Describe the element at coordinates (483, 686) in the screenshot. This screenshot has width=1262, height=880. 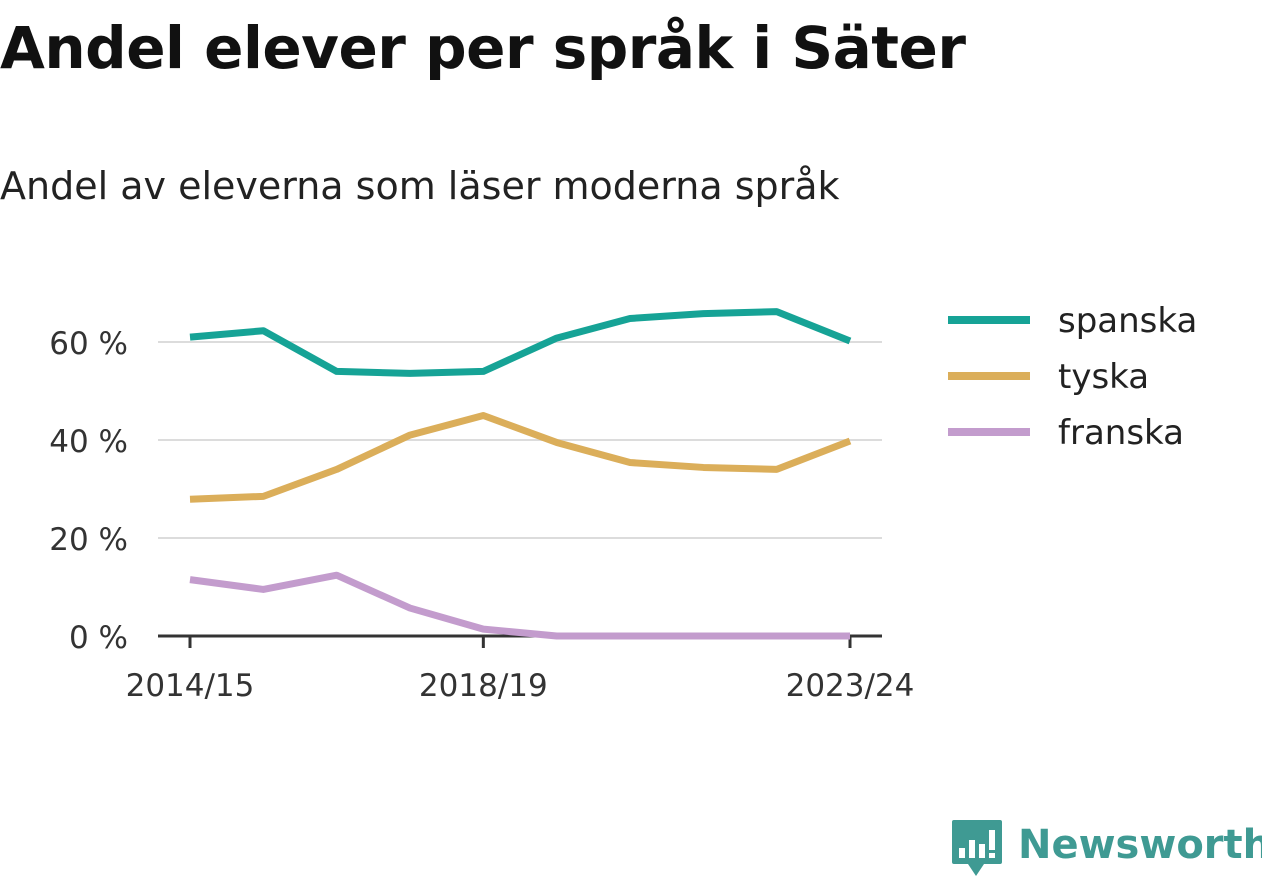
I see `x-tick-label: 2018/19` at that location.